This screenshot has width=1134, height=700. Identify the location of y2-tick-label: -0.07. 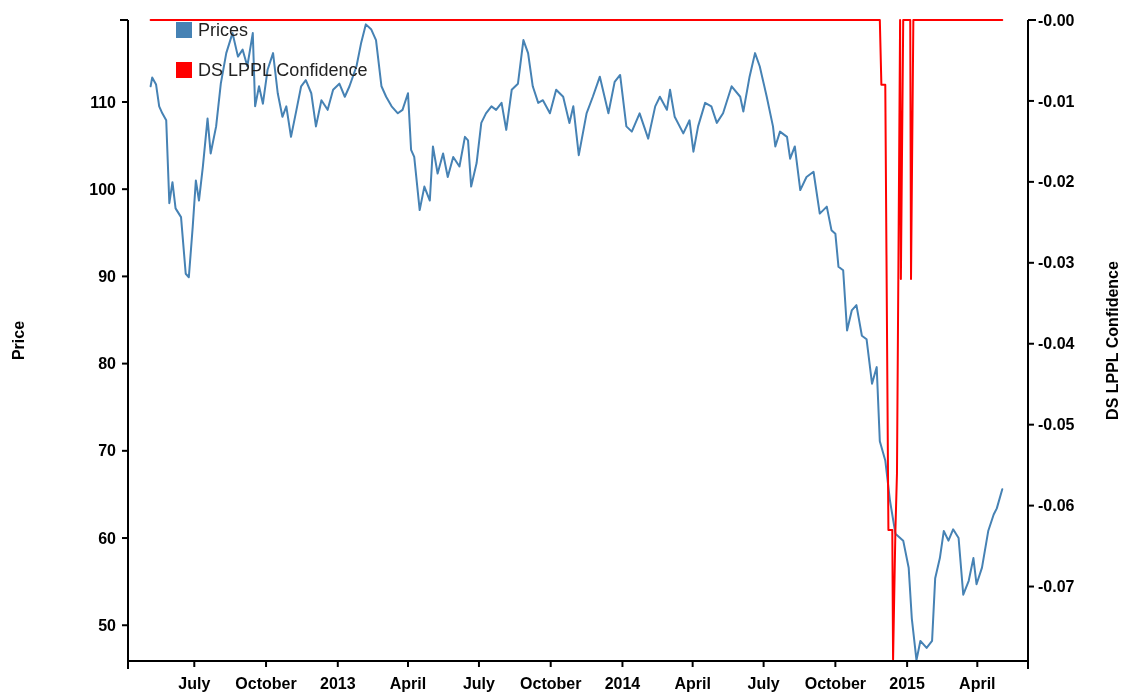
(1056, 587).